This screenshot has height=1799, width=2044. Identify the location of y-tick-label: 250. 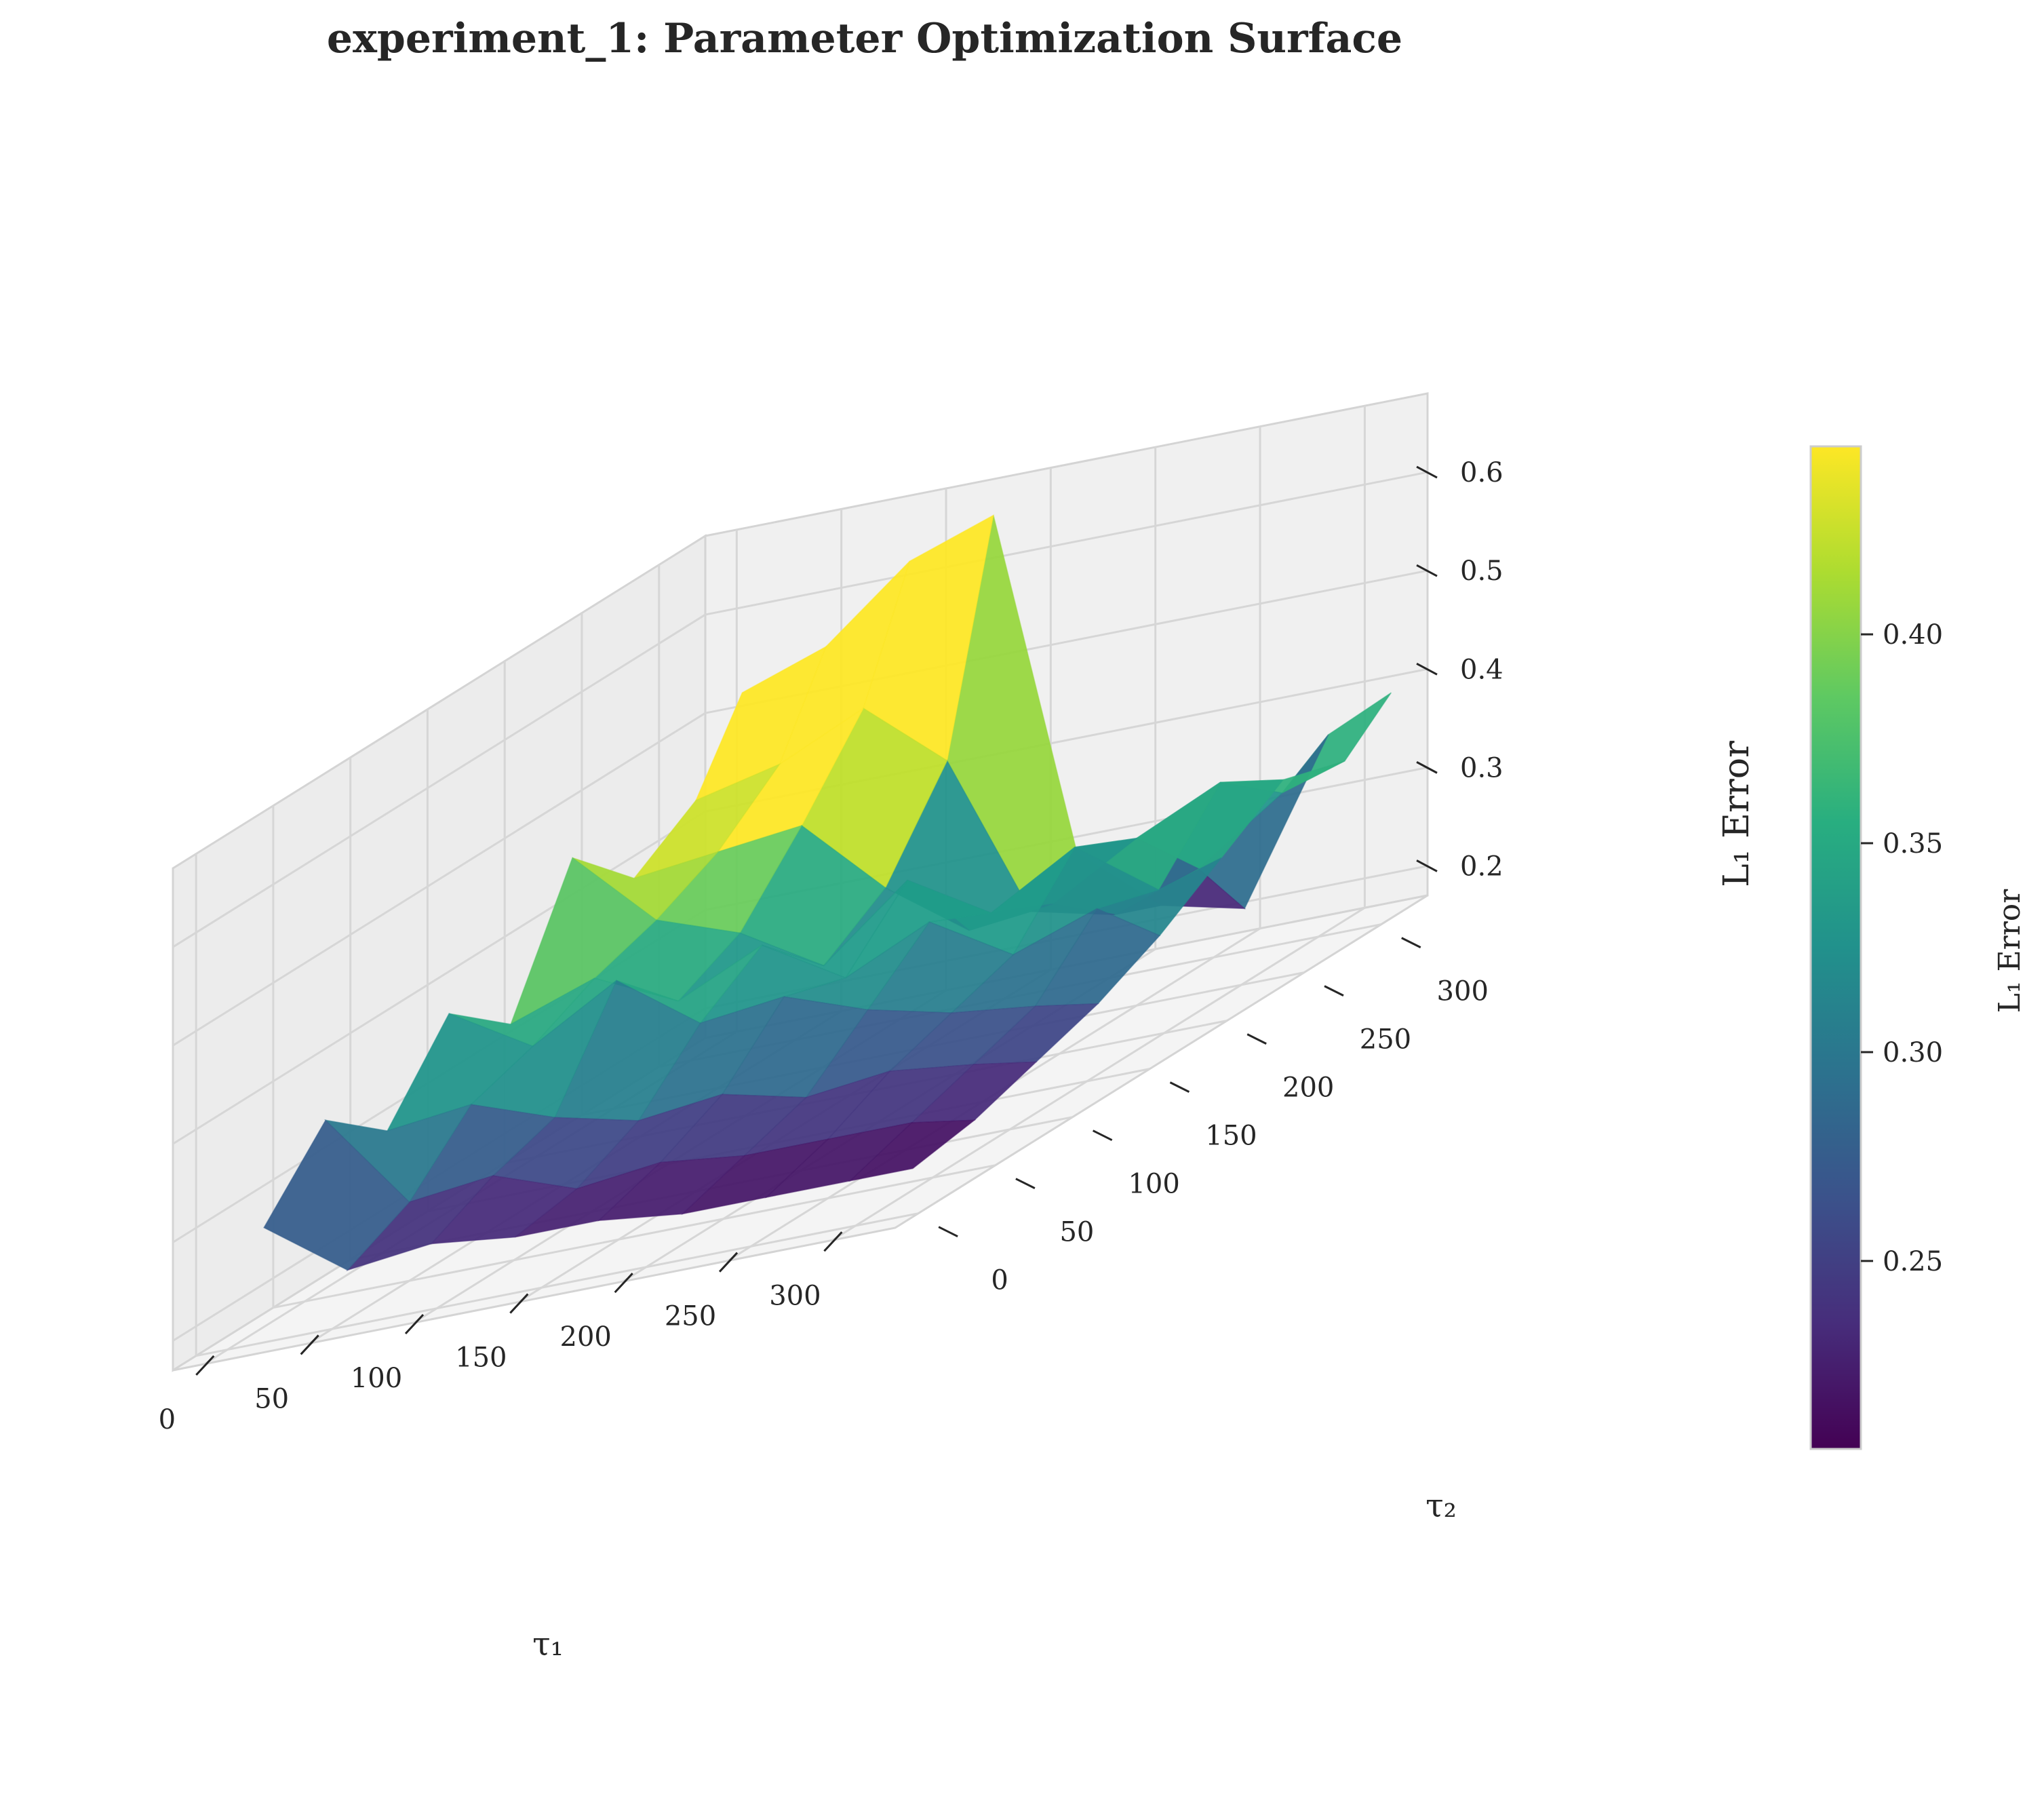
(1386, 1040).